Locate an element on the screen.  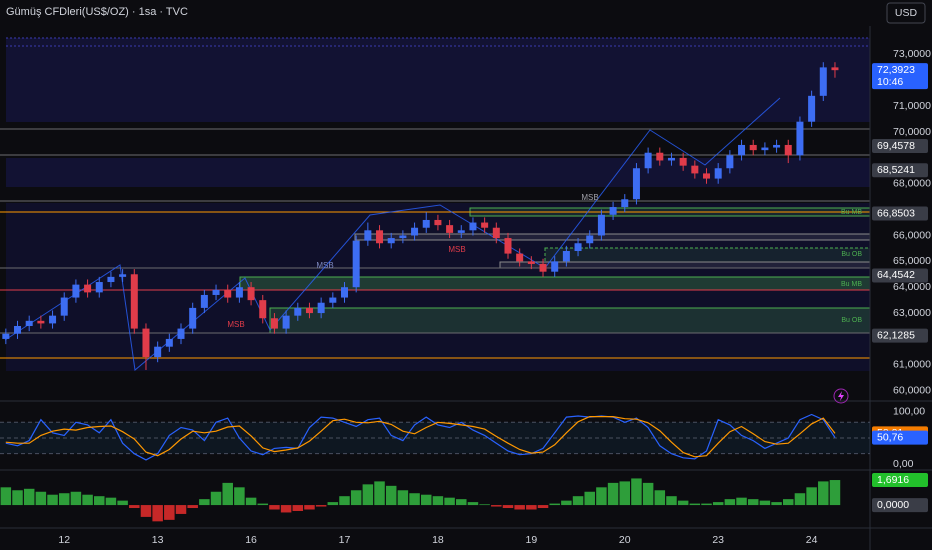
y-tick-label: 0,00 is located at coordinates (903, 464).